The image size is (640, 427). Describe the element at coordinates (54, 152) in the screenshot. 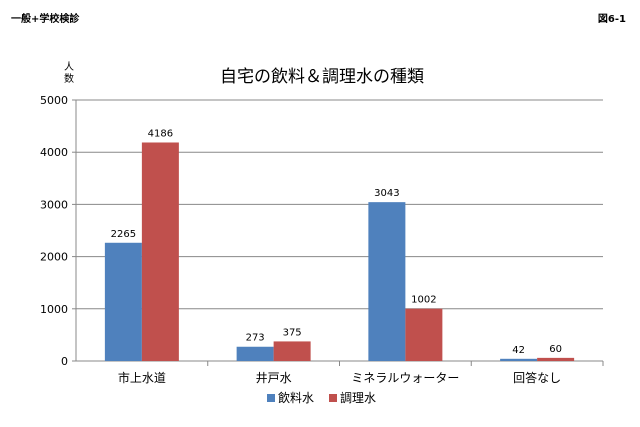

I see `y-tick-label: 4000` at that location.